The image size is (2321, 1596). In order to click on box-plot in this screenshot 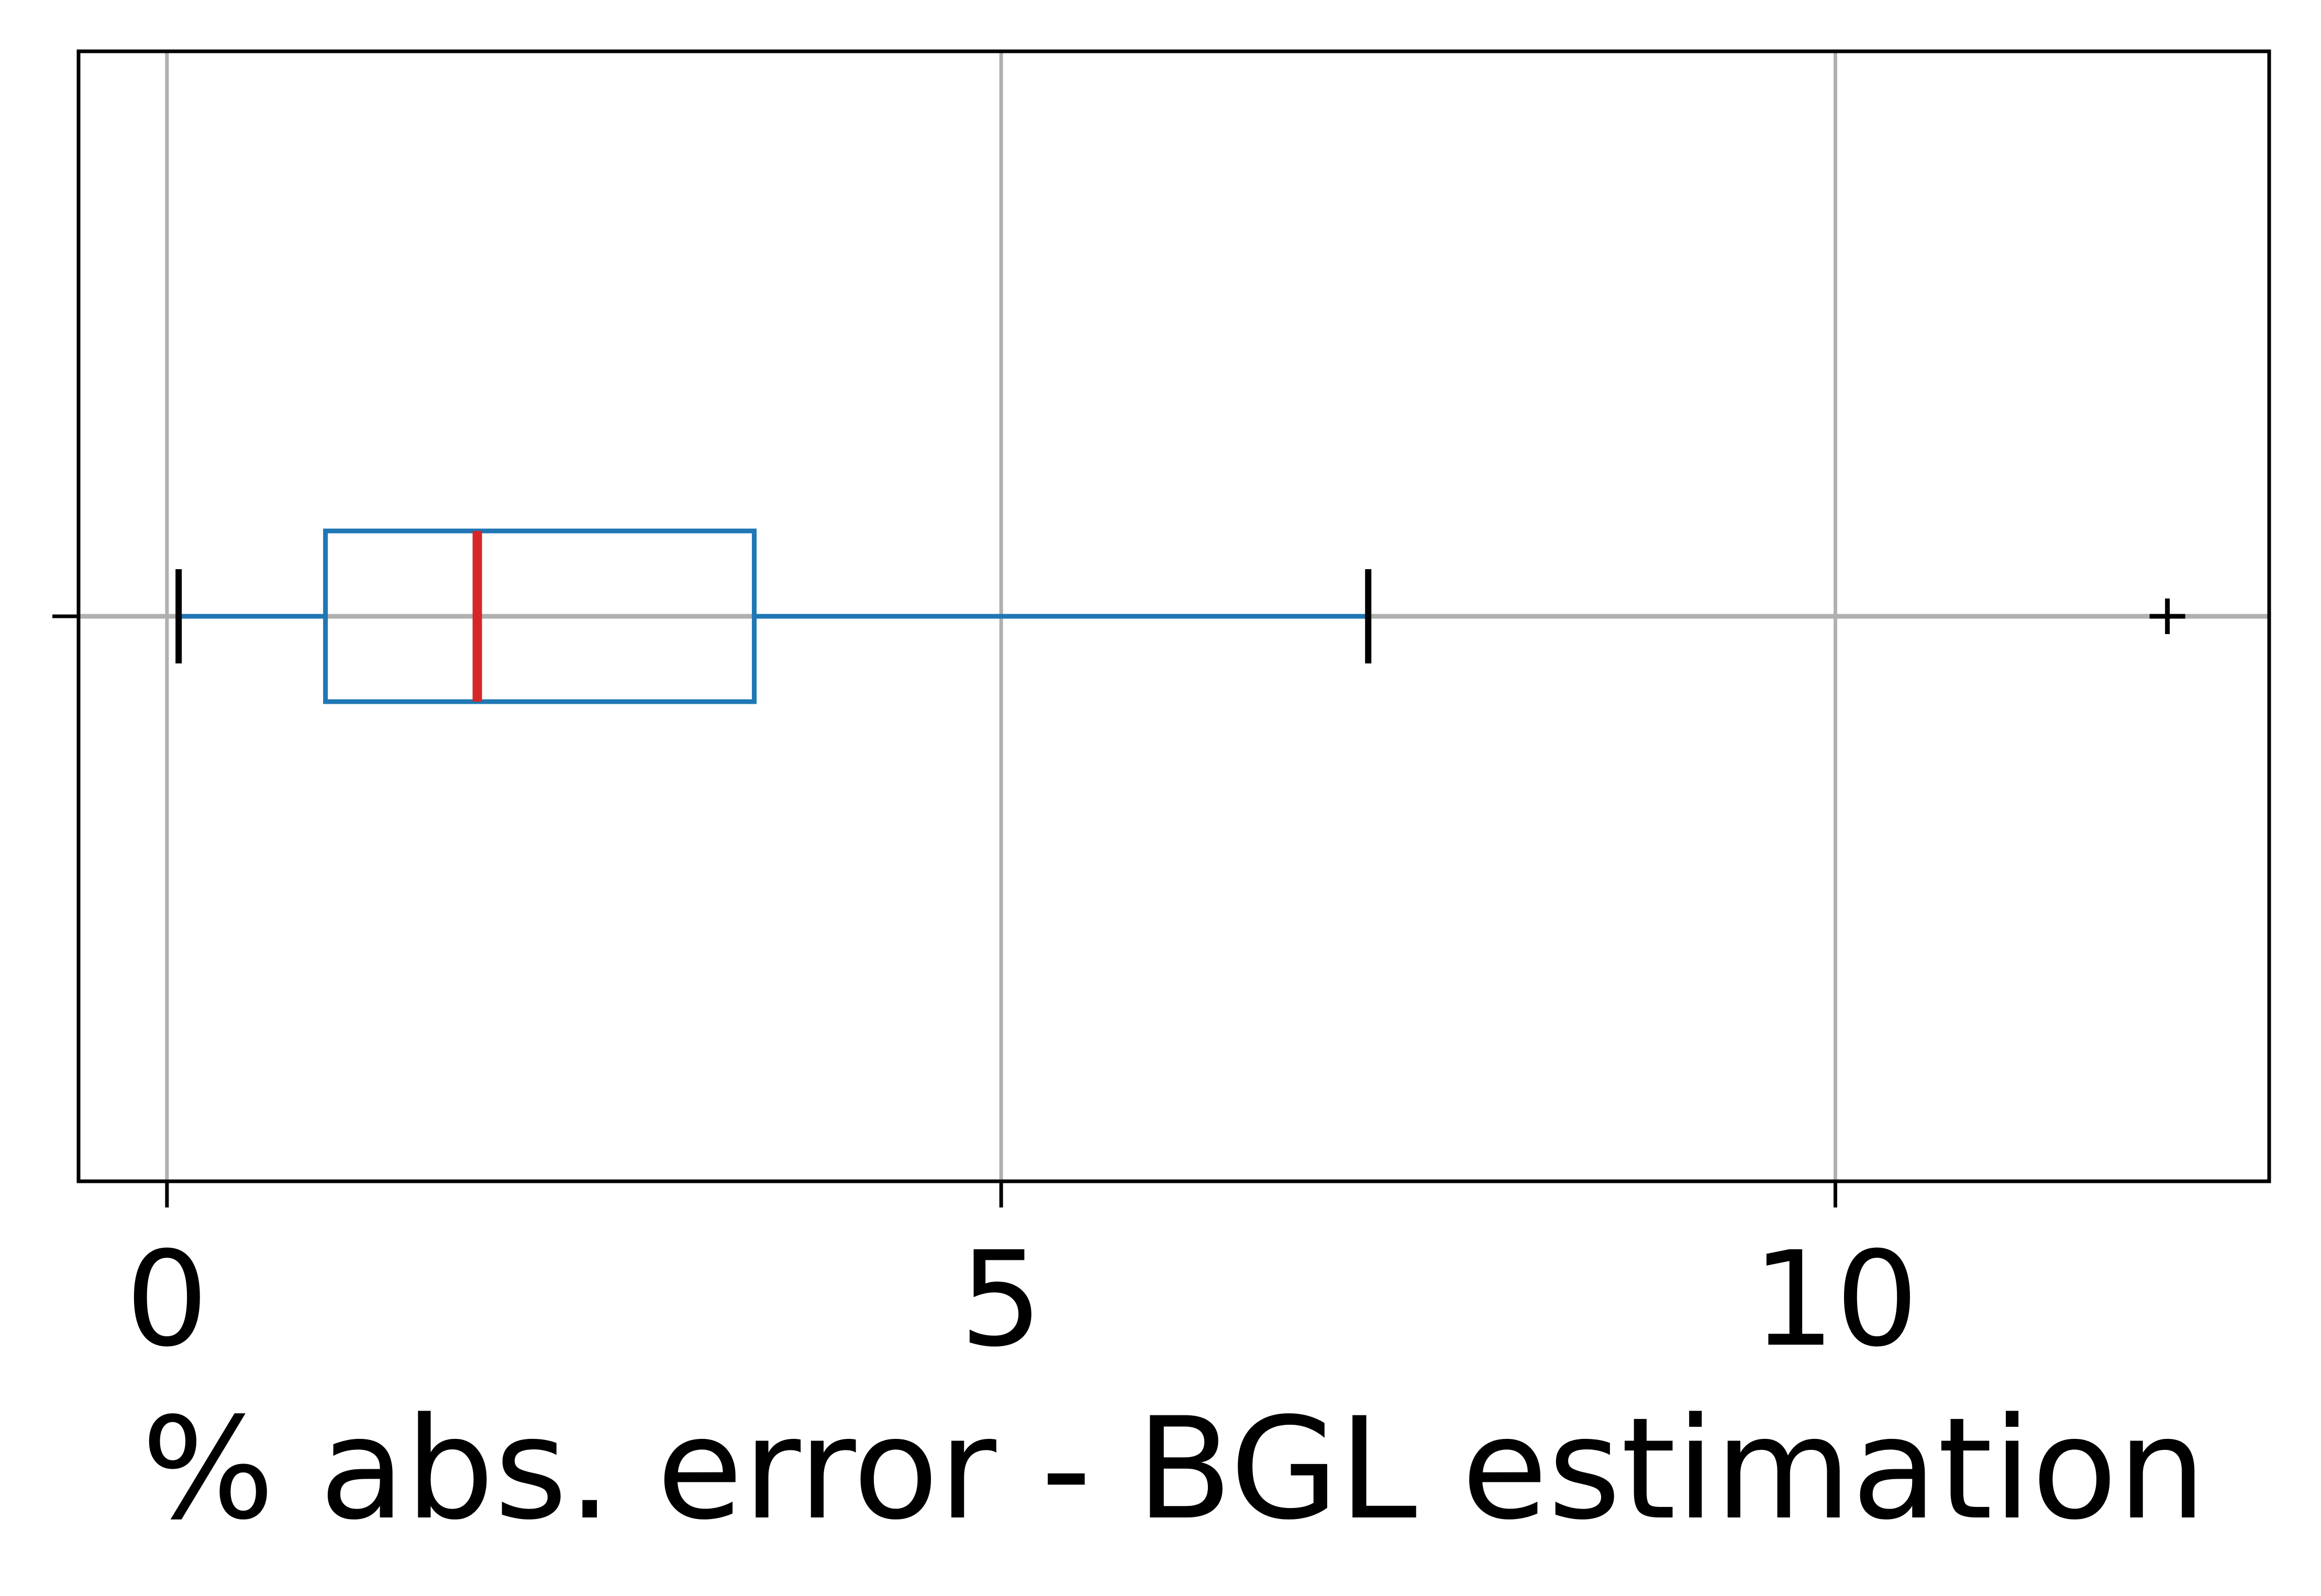, I will do `click(1180, 616)`.